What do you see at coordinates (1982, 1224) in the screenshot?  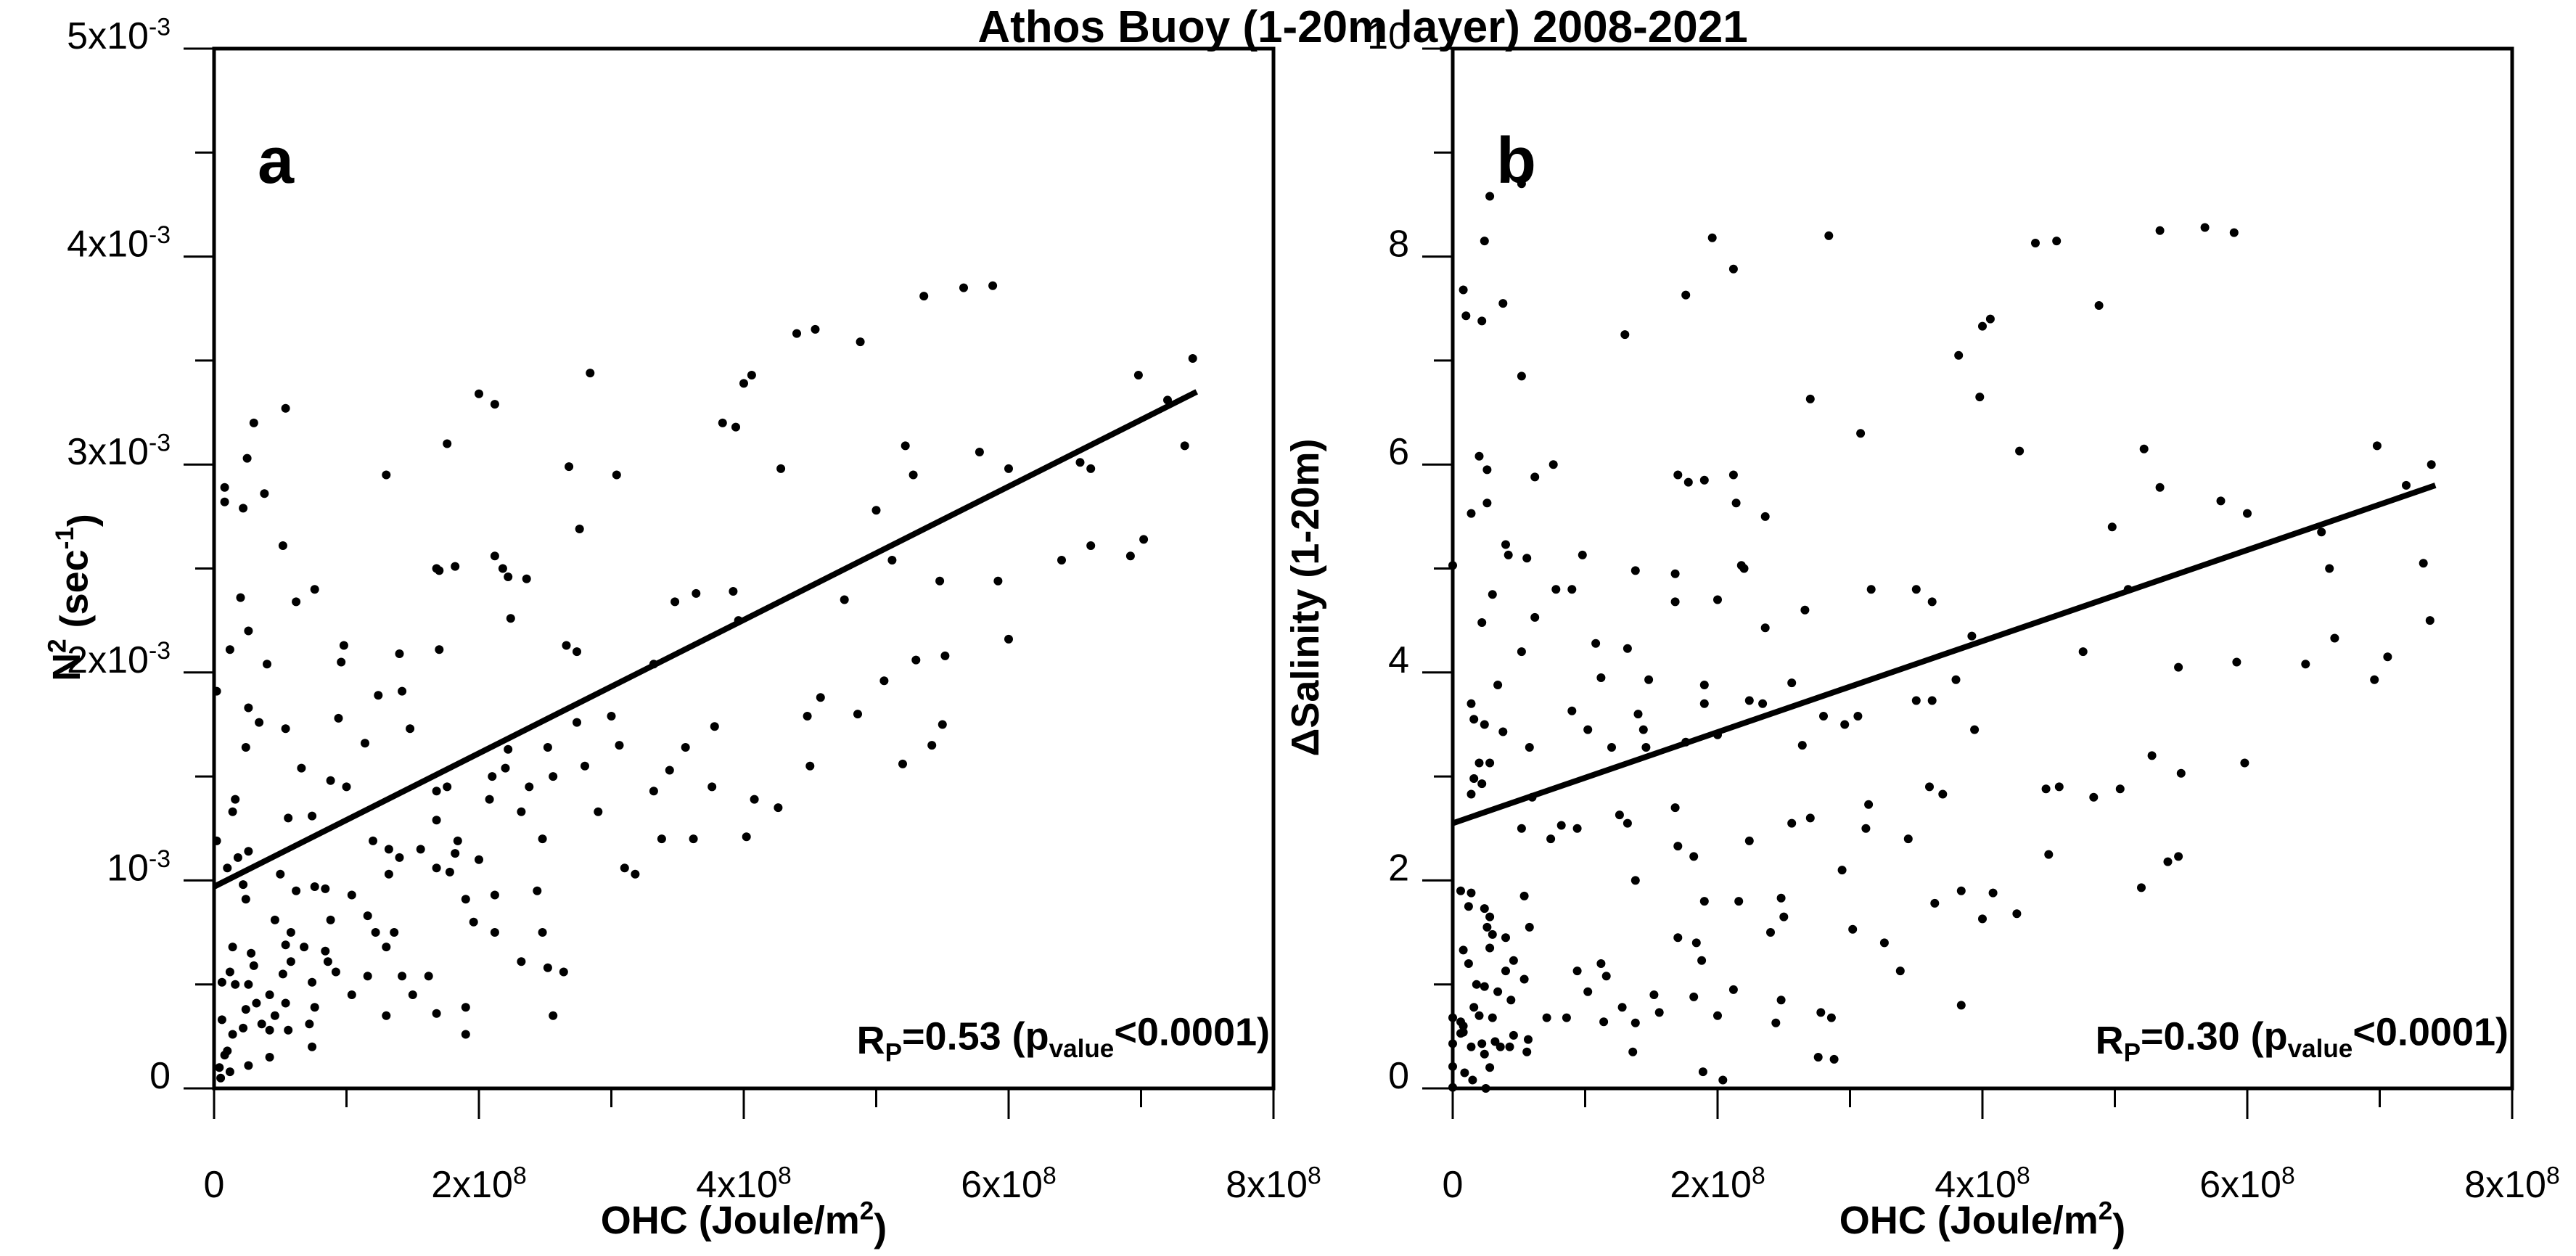 I see `x-axis-title: OHC (Joule/m2)` at bounding box center [1982, 1224].